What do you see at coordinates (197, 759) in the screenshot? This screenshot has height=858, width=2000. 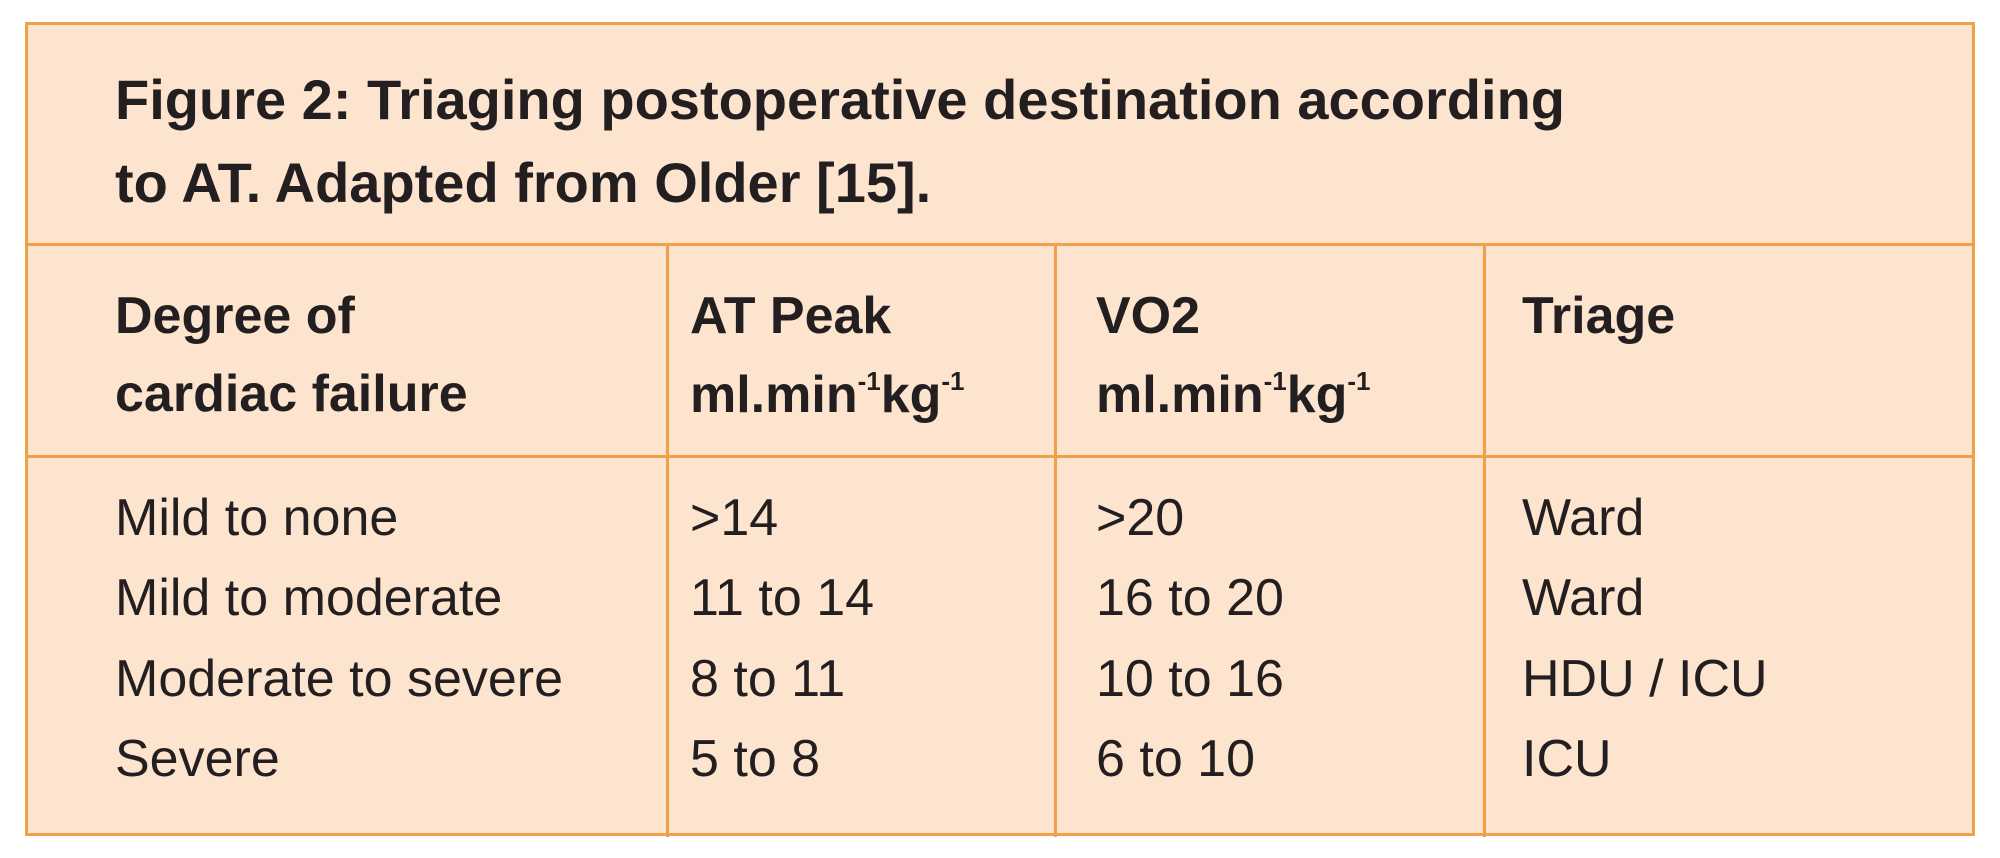 I see `table-cell: Severe` at bounding box center [197, 759].